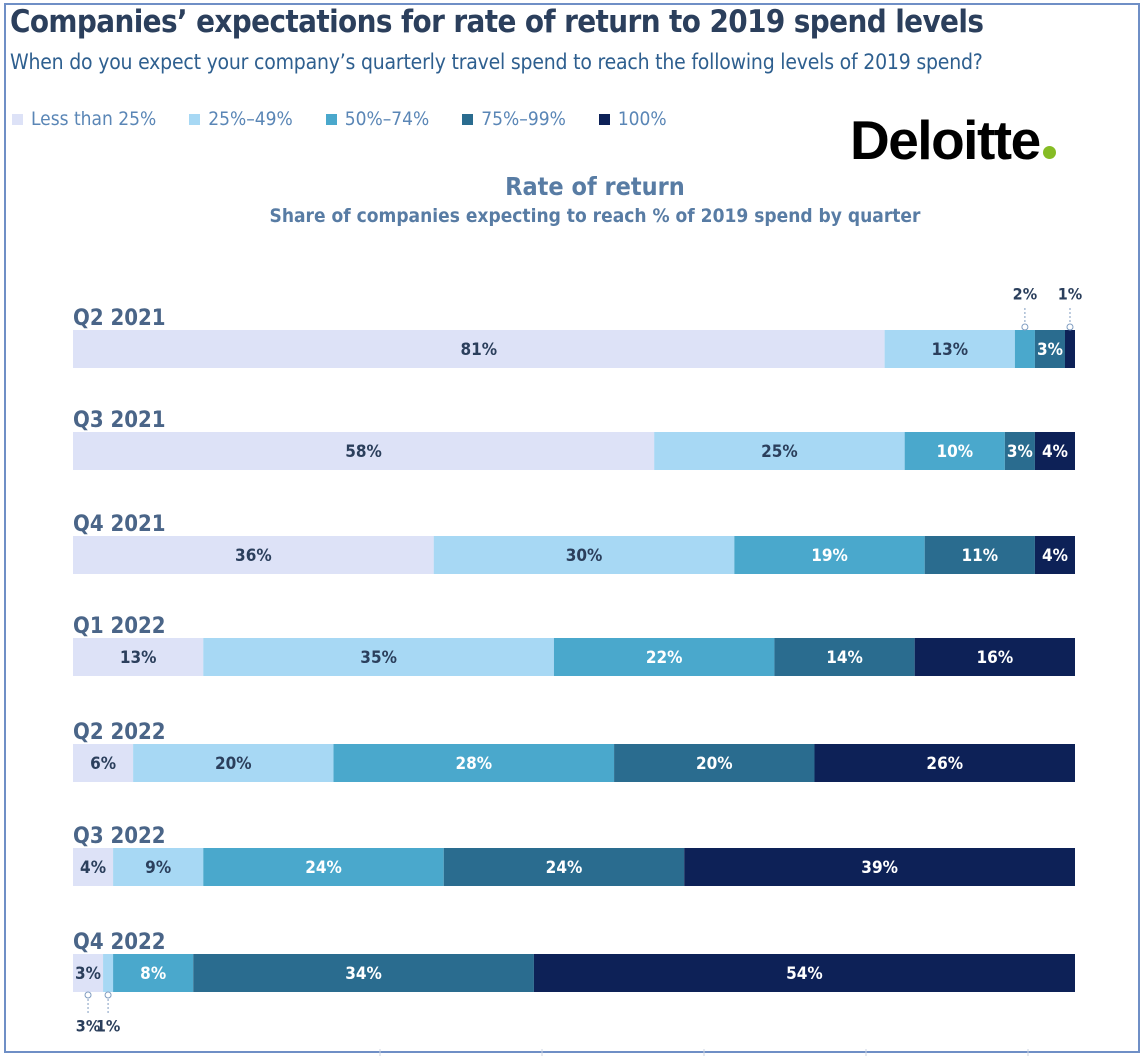  I want to click on bar-label-q2-2022-100: 26%, so click(944, 764).